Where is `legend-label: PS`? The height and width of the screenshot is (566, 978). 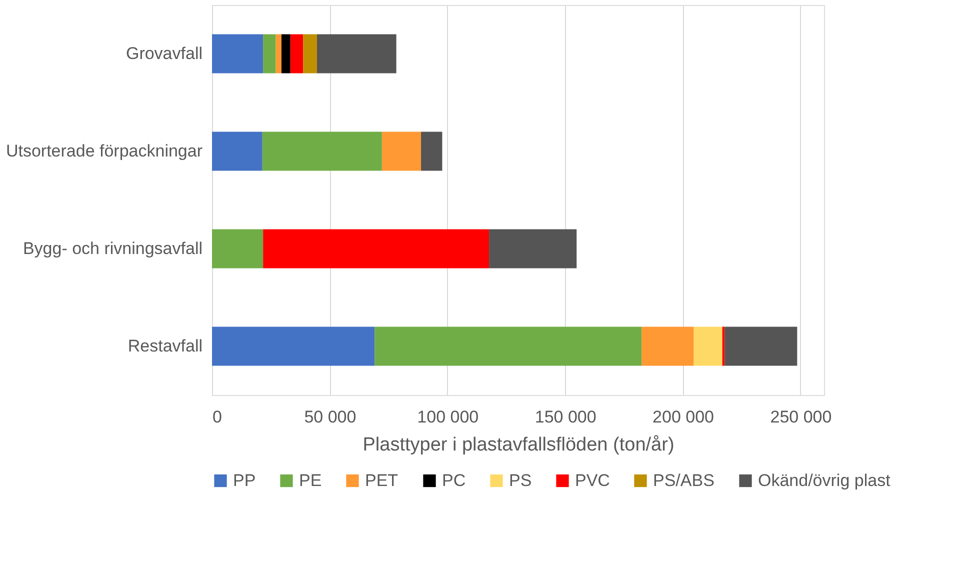
legend-label: PS is located at coordinates (520, 480).